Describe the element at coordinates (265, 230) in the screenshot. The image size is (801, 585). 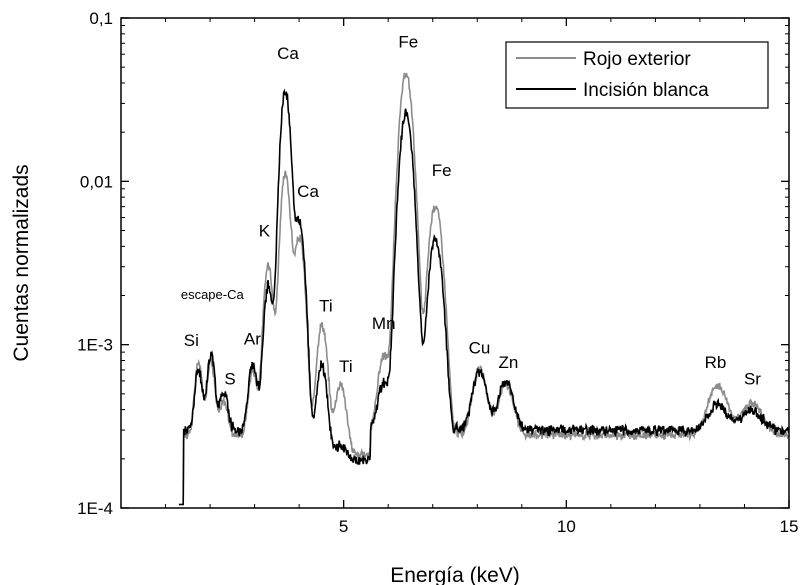
I see `peak-label: K` at that location.